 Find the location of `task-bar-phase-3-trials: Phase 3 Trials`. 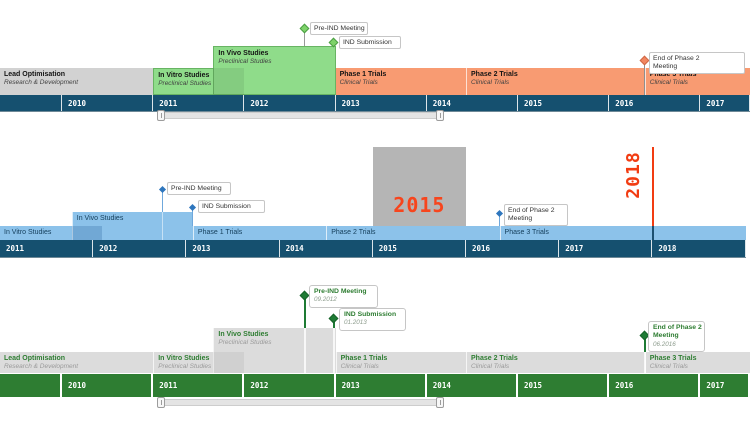

task-bar-phase-3-trials: Phase 3 Trials is located at coordinates (622, 233).